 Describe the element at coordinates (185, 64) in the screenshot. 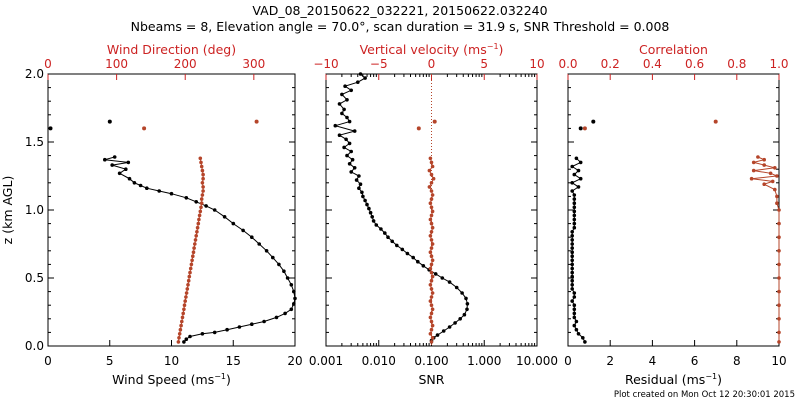

I see `wind-panel-xt-tick-label: 200` at that location.